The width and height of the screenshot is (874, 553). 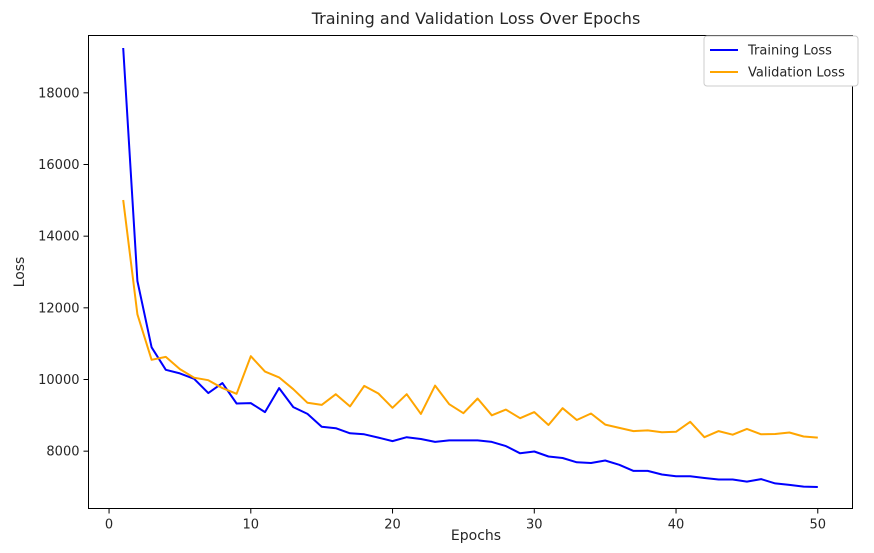 I want to click on legend-label-validation-loss: Validation Loss, so click(x=796, y=73).